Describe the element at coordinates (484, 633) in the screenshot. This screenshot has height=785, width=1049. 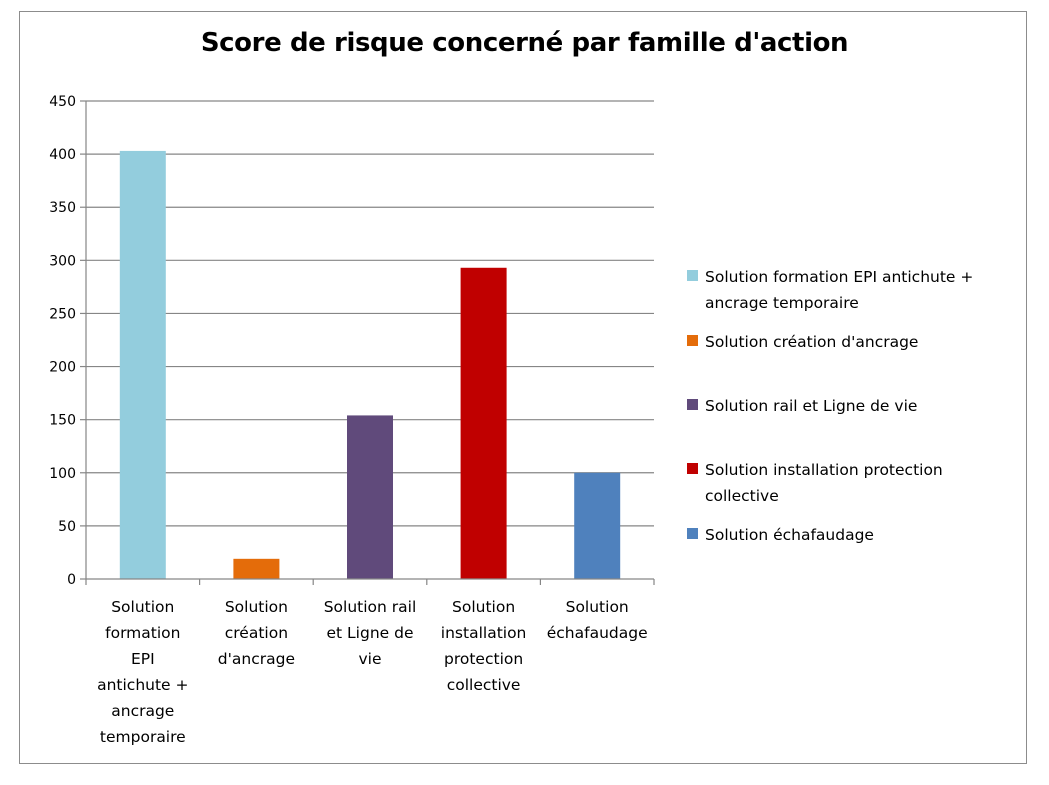
I see `x-tick-label: installation` at that location.